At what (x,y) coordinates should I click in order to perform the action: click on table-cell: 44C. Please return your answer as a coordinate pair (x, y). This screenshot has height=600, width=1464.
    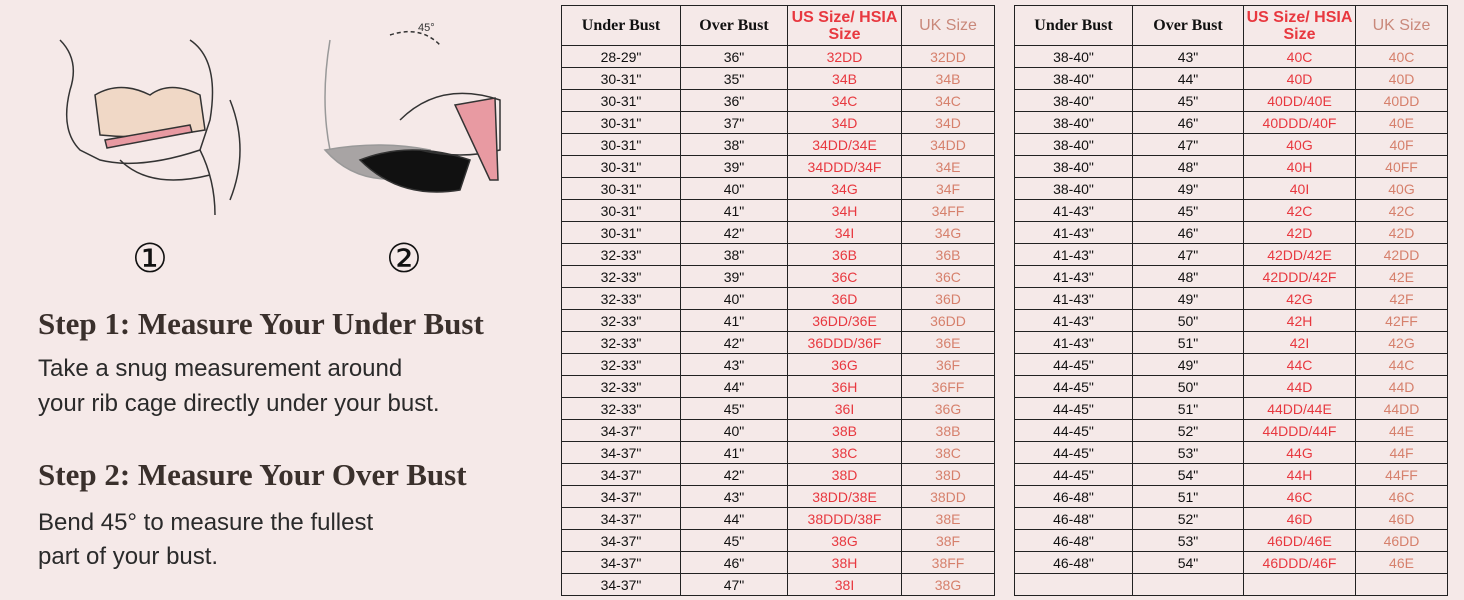
    Looking at the image, I should click on (1401, 364).